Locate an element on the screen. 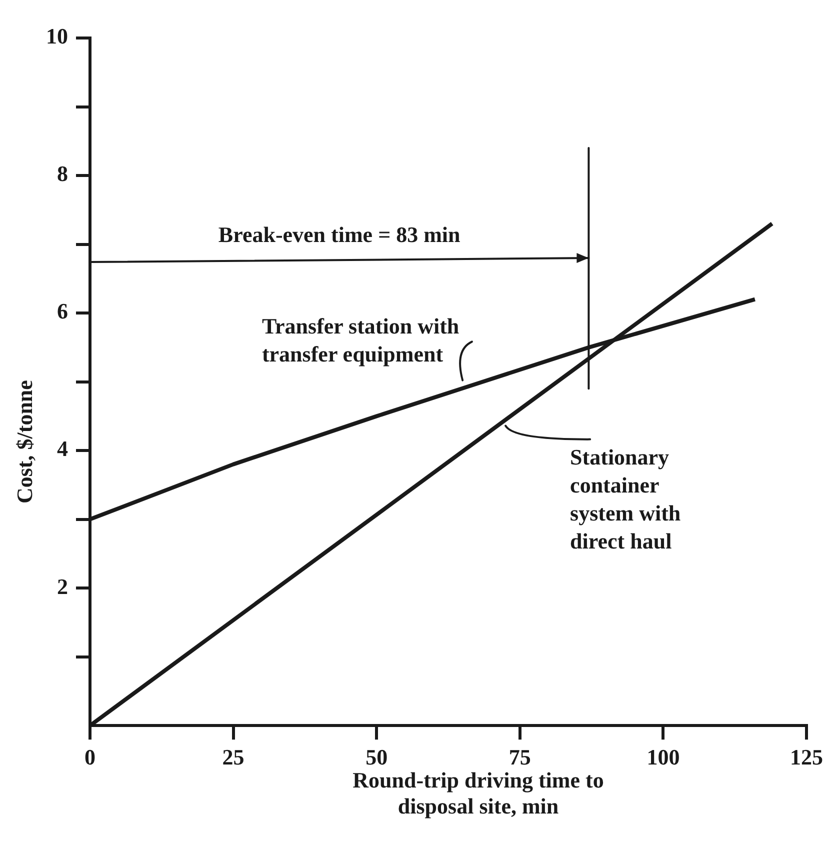  annotation: Break-even time = 83 min is located at coordinates (339, 235).